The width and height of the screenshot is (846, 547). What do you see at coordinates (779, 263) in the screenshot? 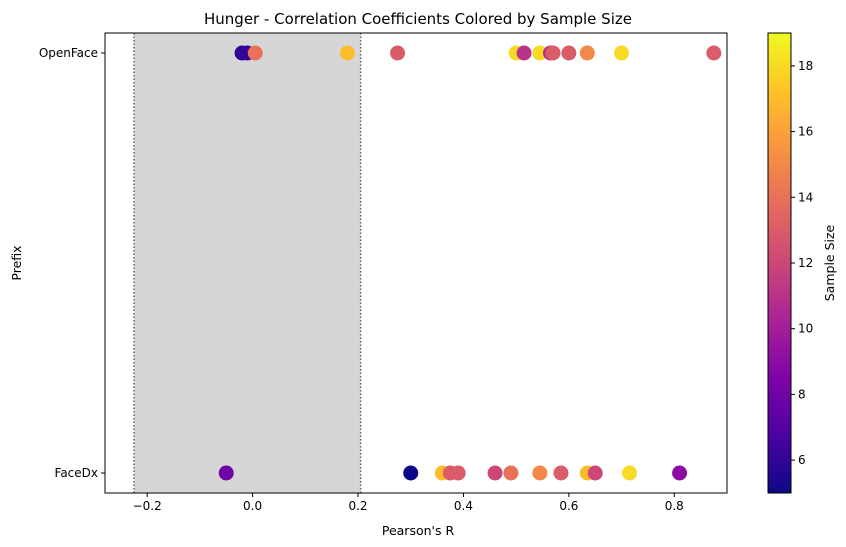
I see `colorbar` at bounding box center [779, 263].